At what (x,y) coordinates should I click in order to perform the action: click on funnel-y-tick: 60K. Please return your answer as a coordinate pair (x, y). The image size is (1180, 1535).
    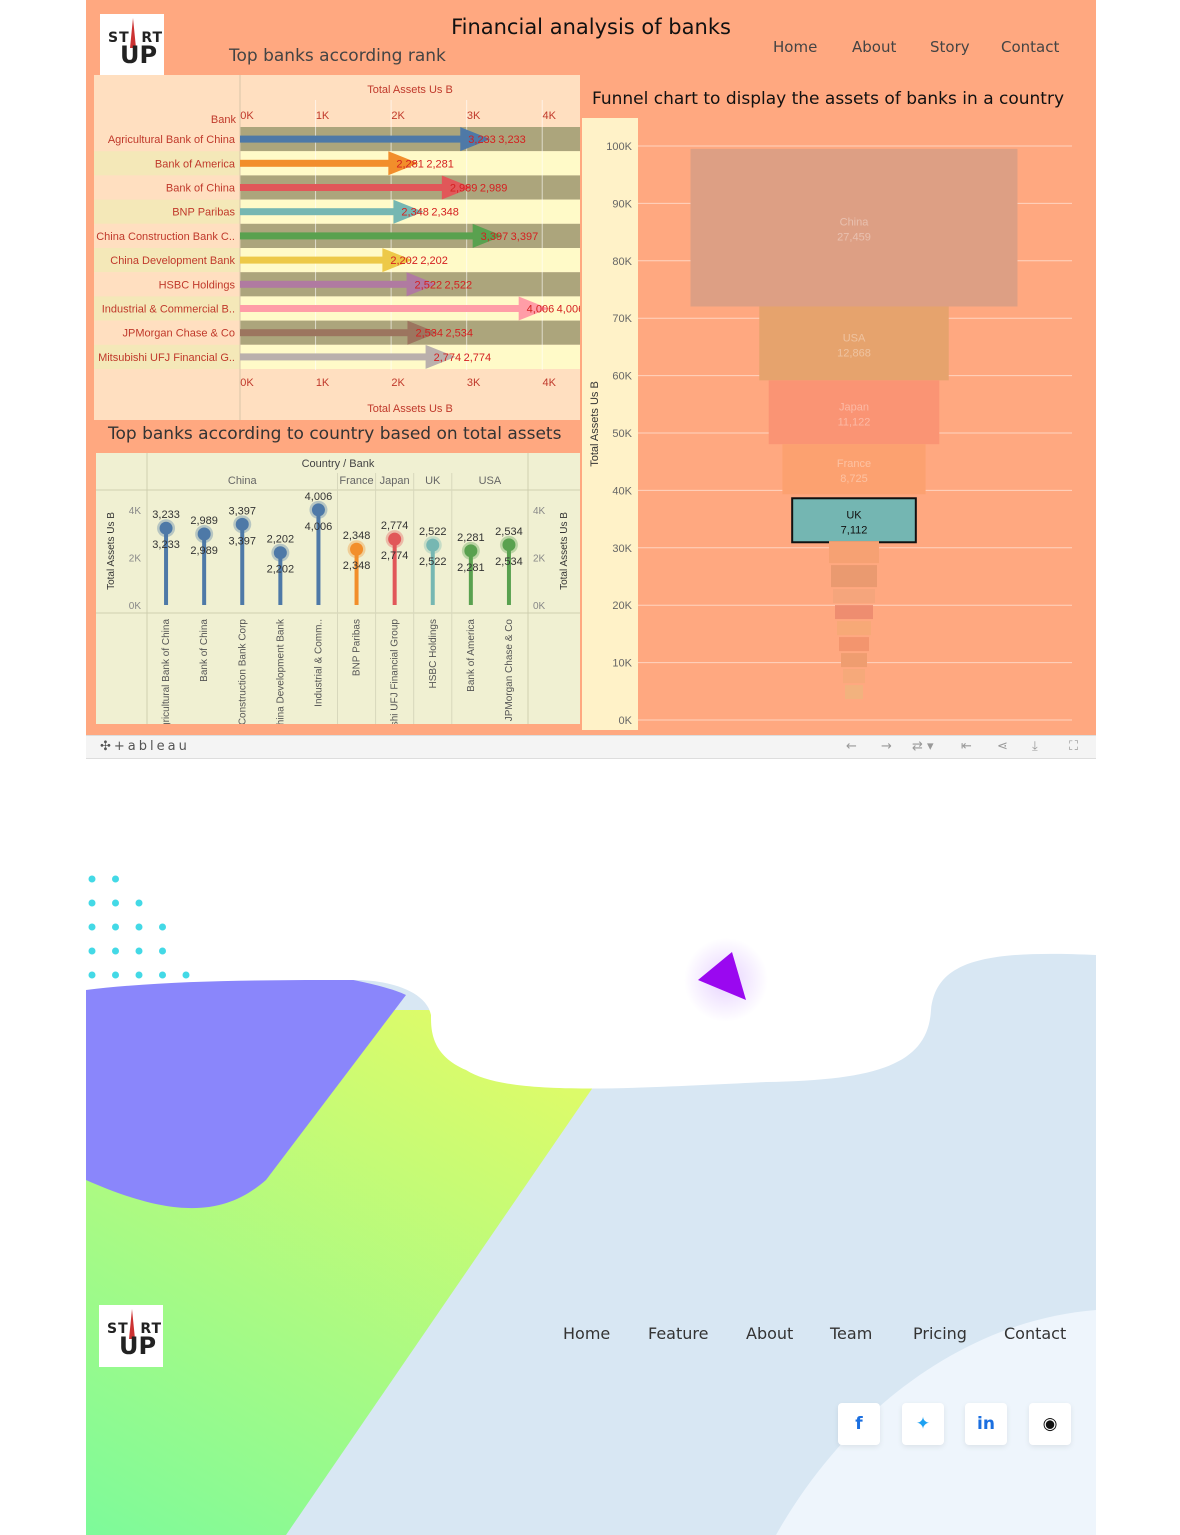
    Looking at the image, I should click on (622, 377).